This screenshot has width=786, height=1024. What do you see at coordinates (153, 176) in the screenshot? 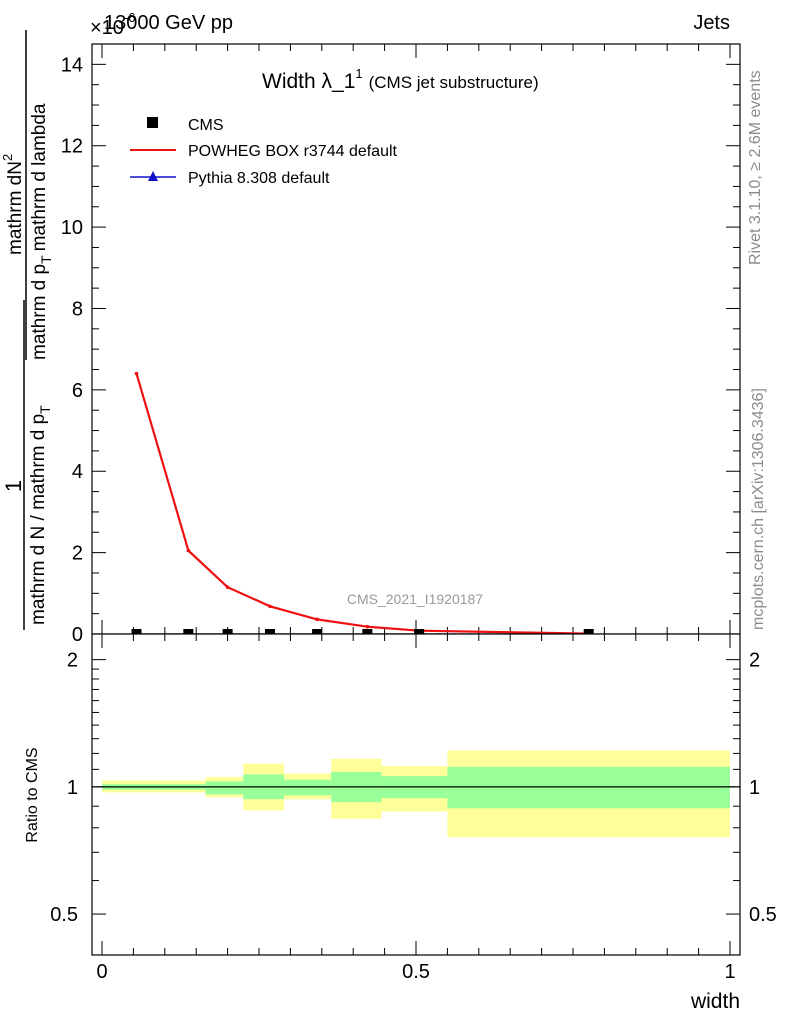
I see `legend-swatch-pythia-marker` at bounding box center [153, 176].